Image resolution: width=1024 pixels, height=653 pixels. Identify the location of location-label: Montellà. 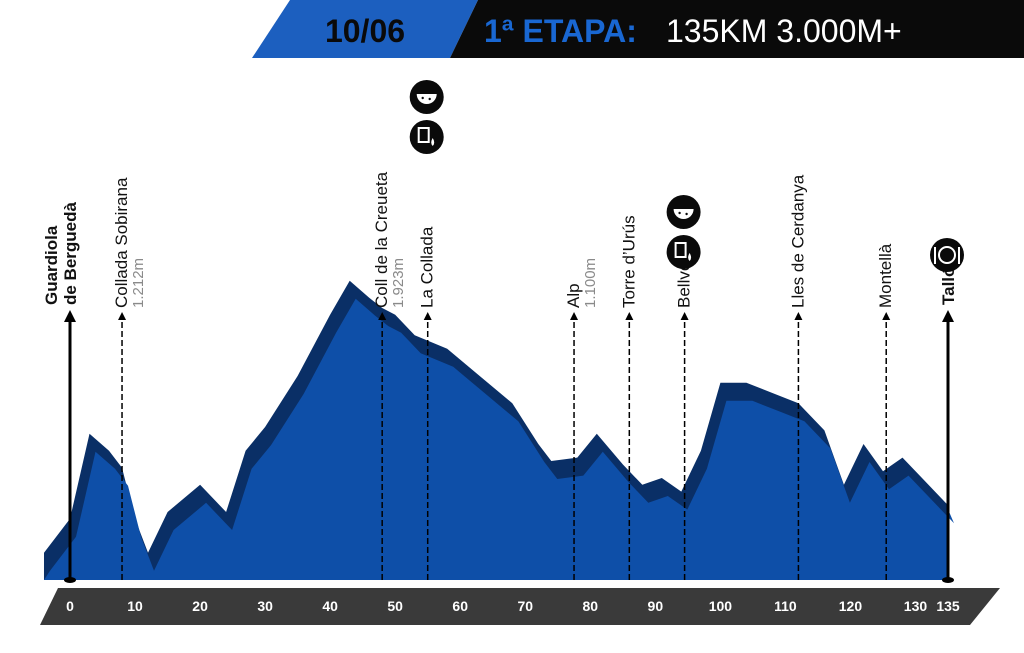
(885, 275).